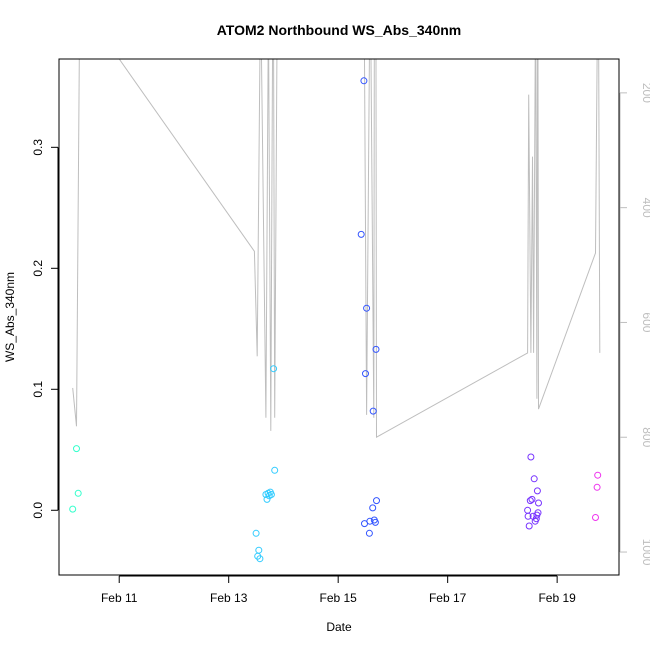 The width and height of the screenshot is (650, 650). What do you see at coordinates (338, 598) in the screenshot?
I see `x-tick-label: Feb 15` at bounding box center [338, 598].